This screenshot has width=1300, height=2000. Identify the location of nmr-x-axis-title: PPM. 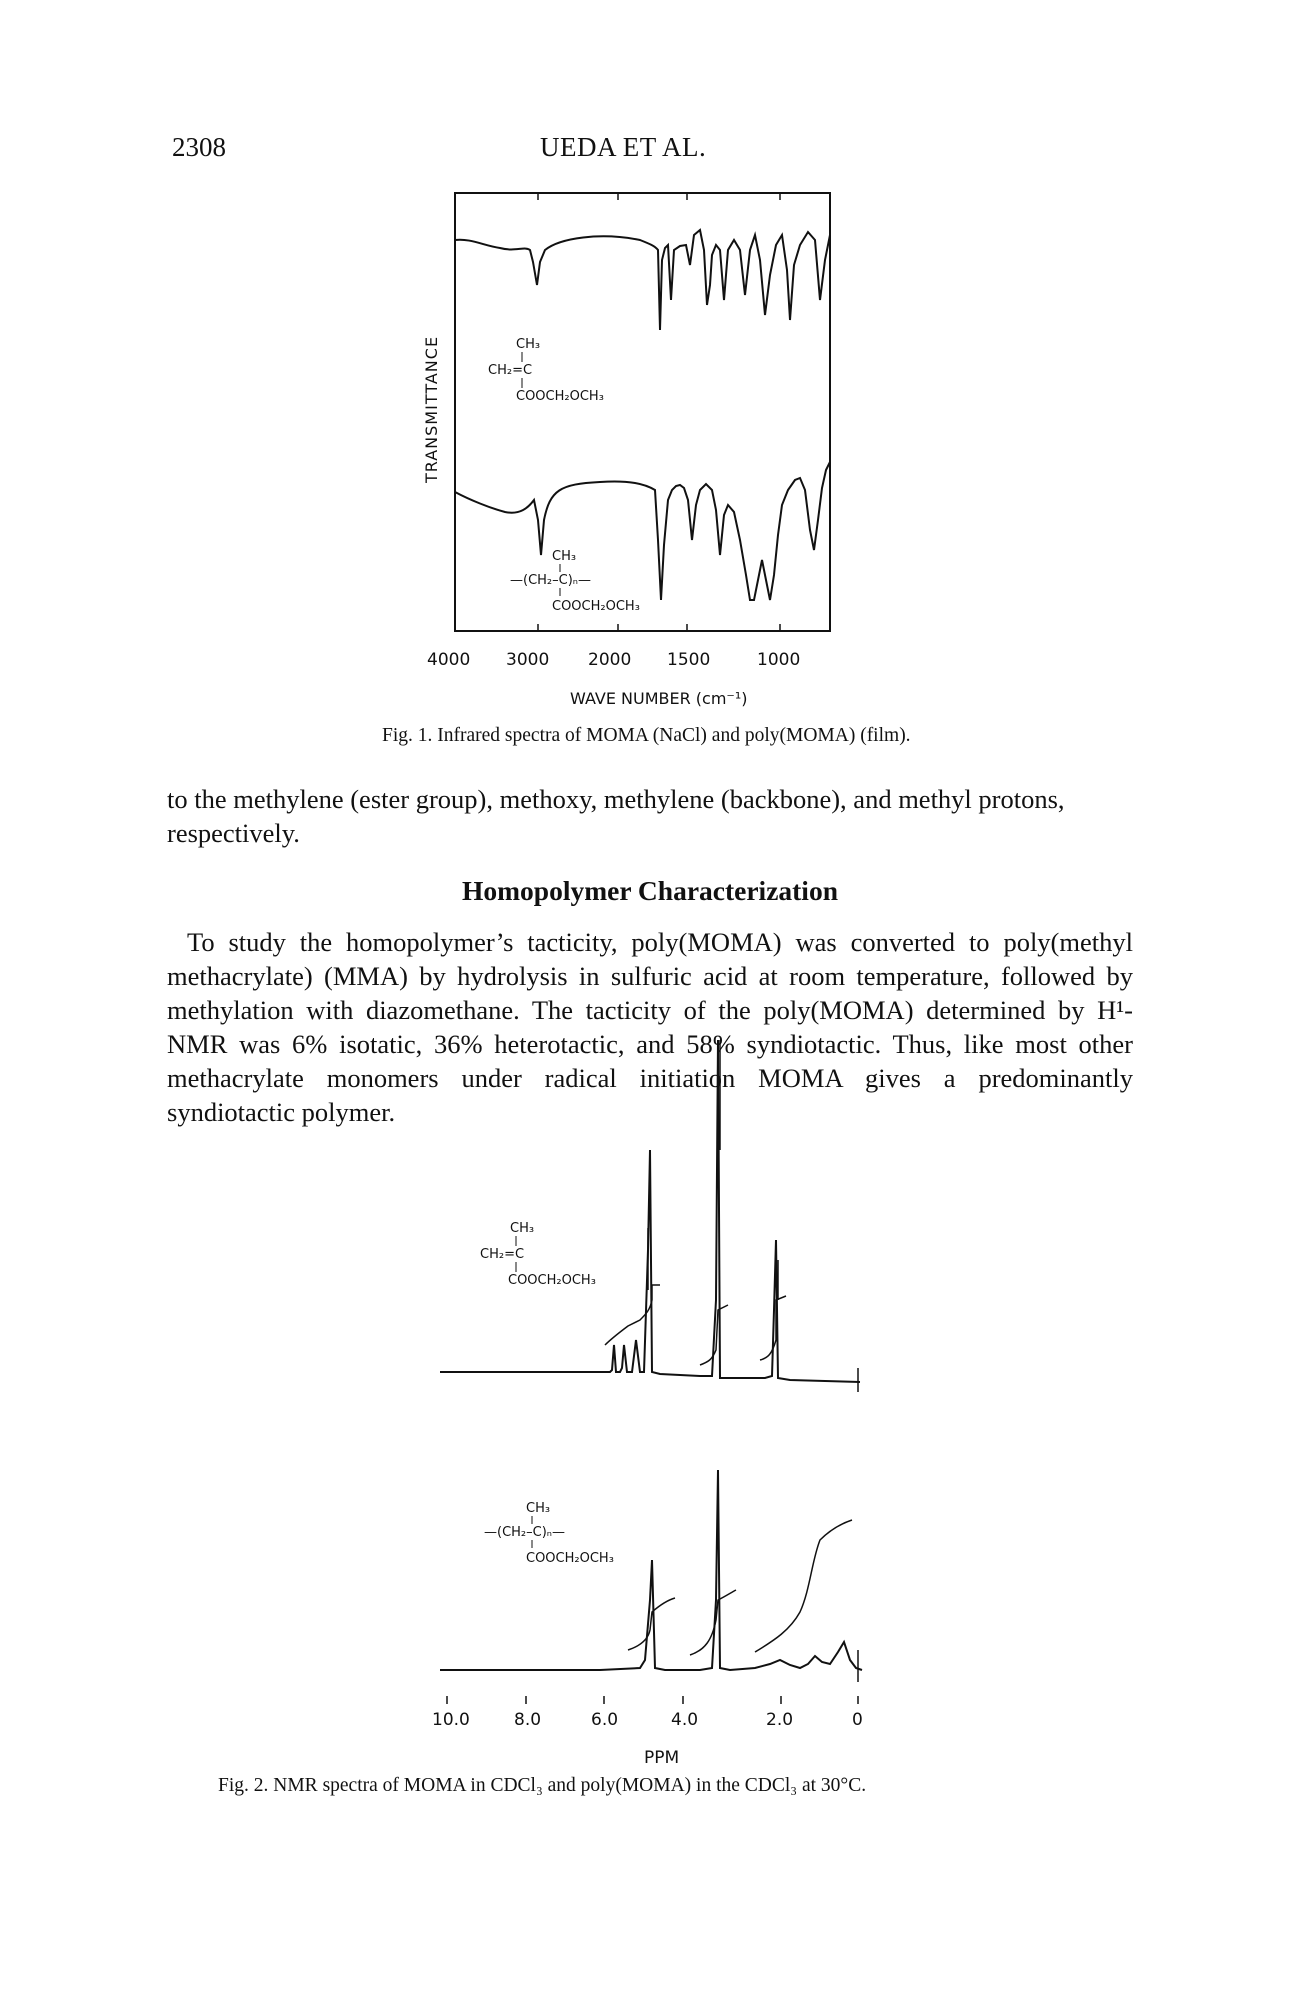
(661, 1758).